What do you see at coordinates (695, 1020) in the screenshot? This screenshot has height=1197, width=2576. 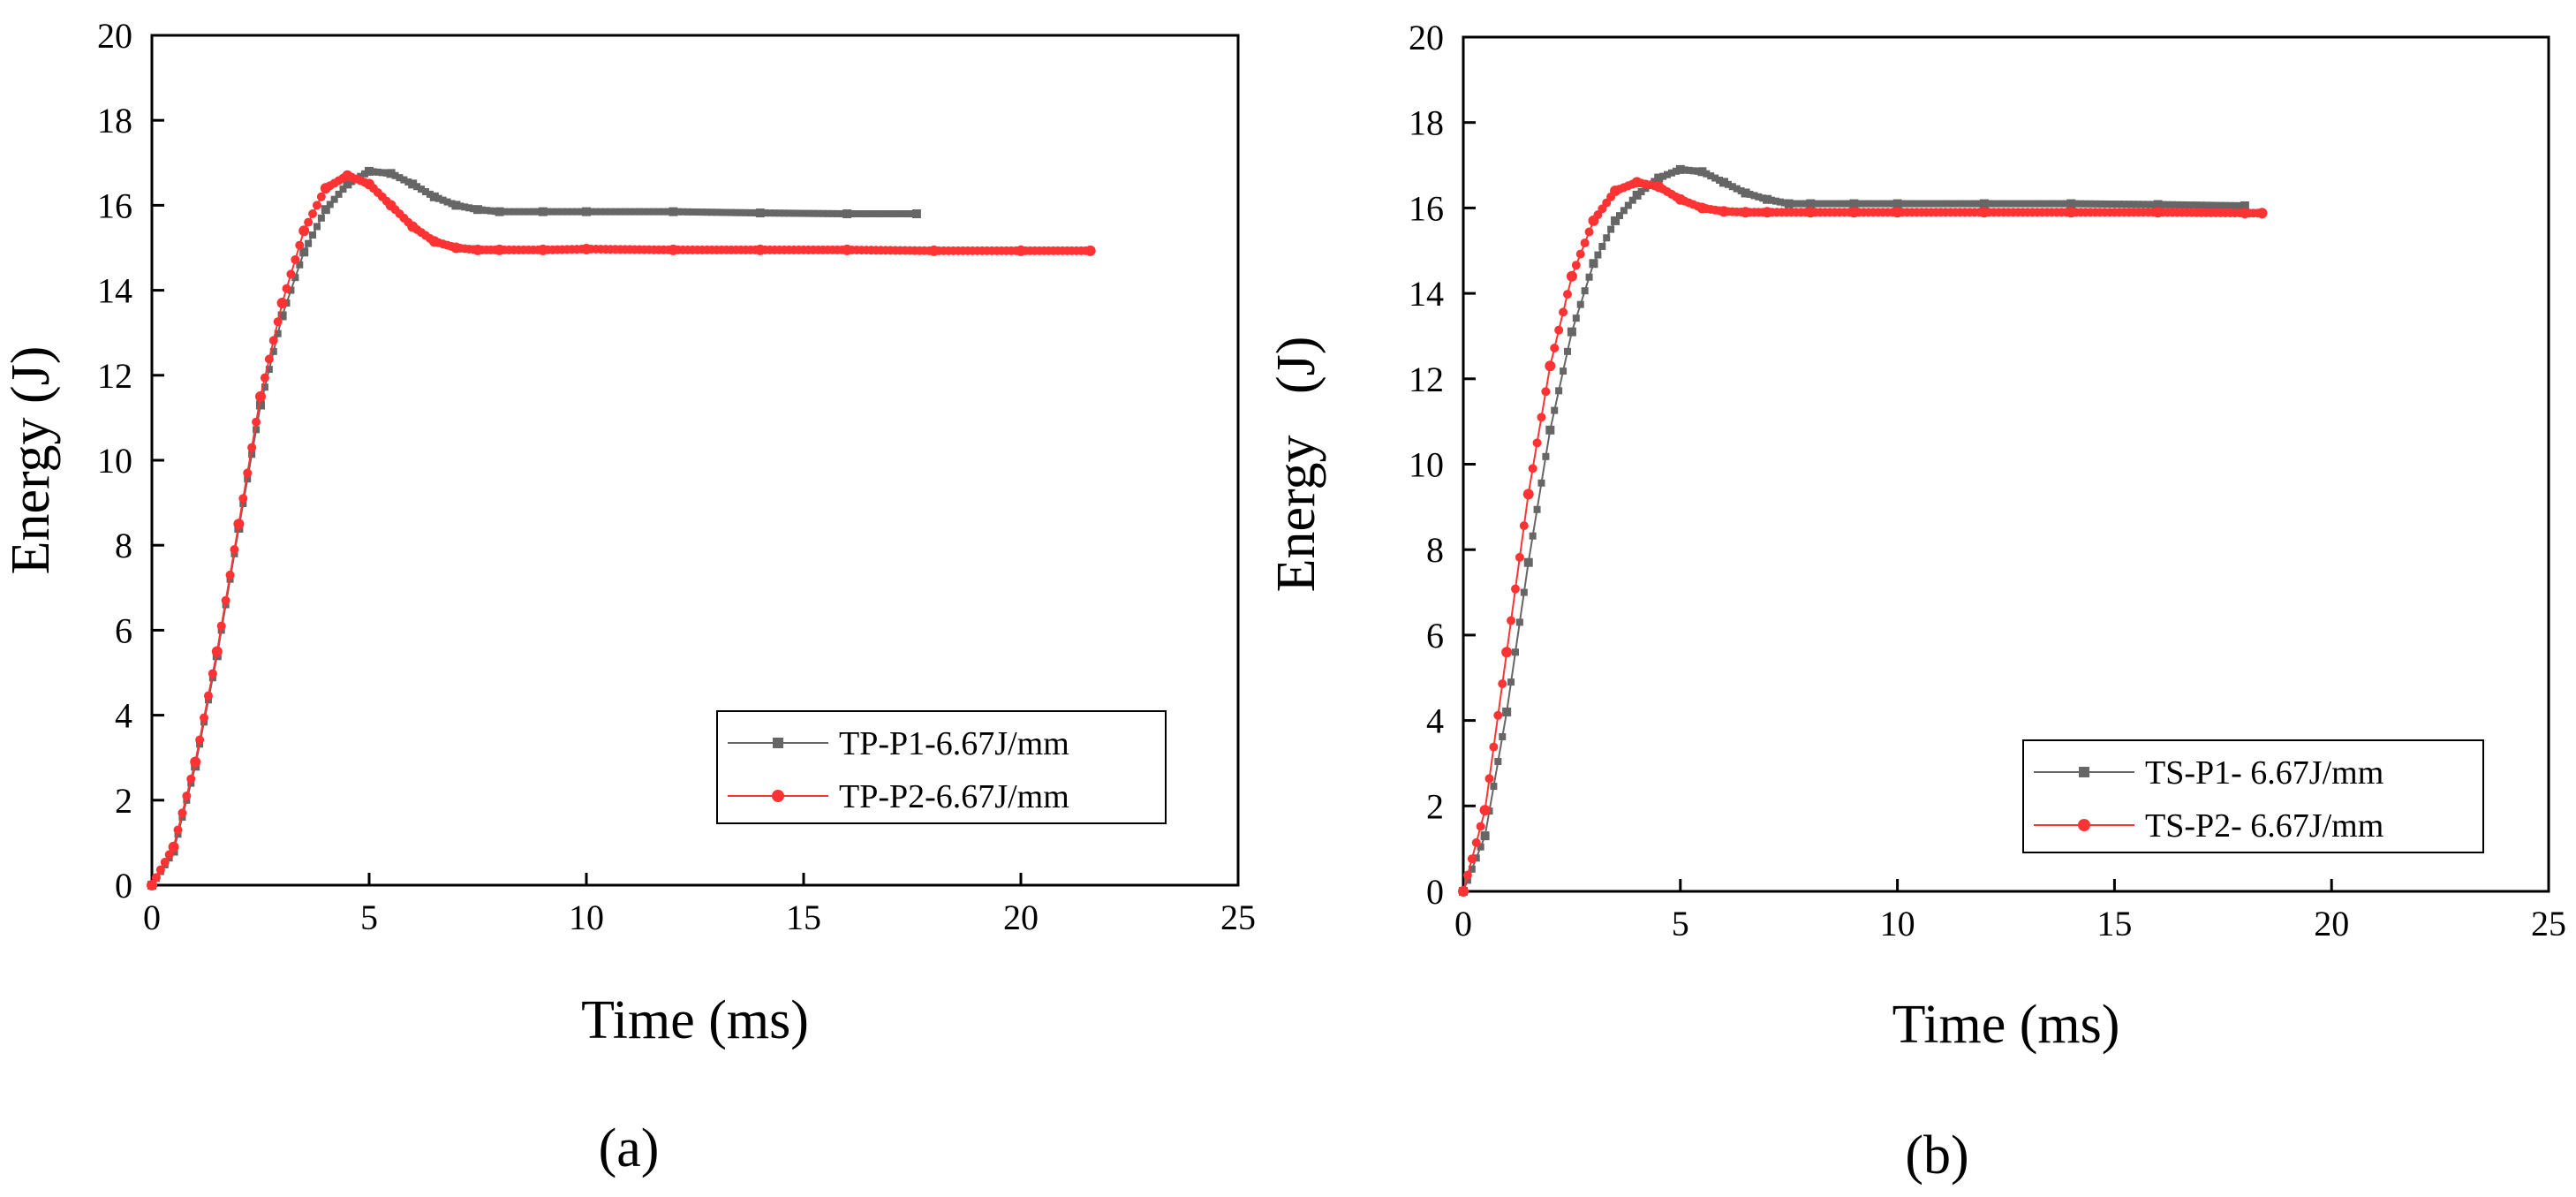 I see `x-axis-title: Time (ms)` at bounding box center [695, 1020].